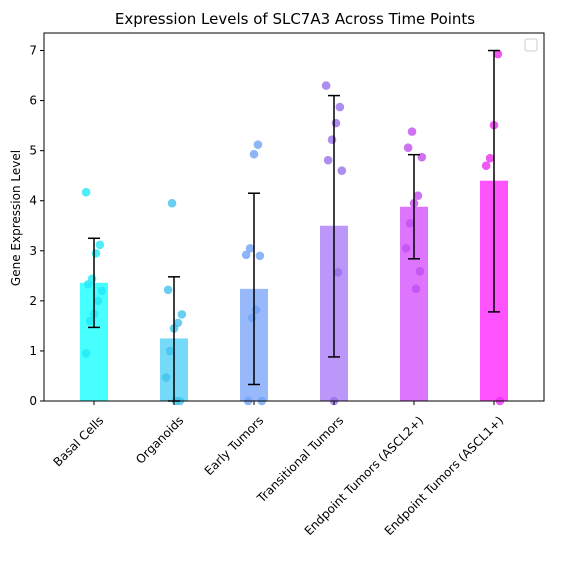 The image size is (588, 564). Describe the element at coordinates (33, 51) in the screenshot. I see `y-tick-label: 7` at that location.